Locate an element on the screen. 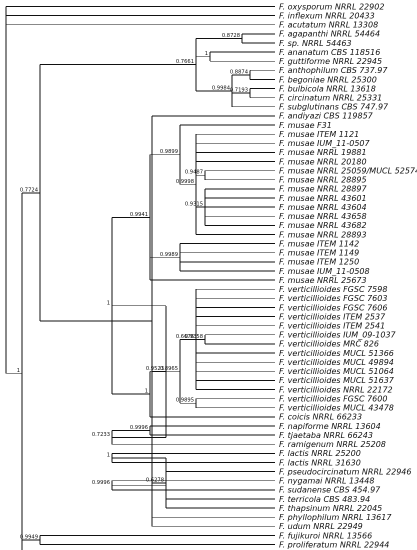 Image resolution: width=417 pixels, height=550 pixels. taxon-label: F. circinatum NRRL 25331 is located at coordinates (330, 98).